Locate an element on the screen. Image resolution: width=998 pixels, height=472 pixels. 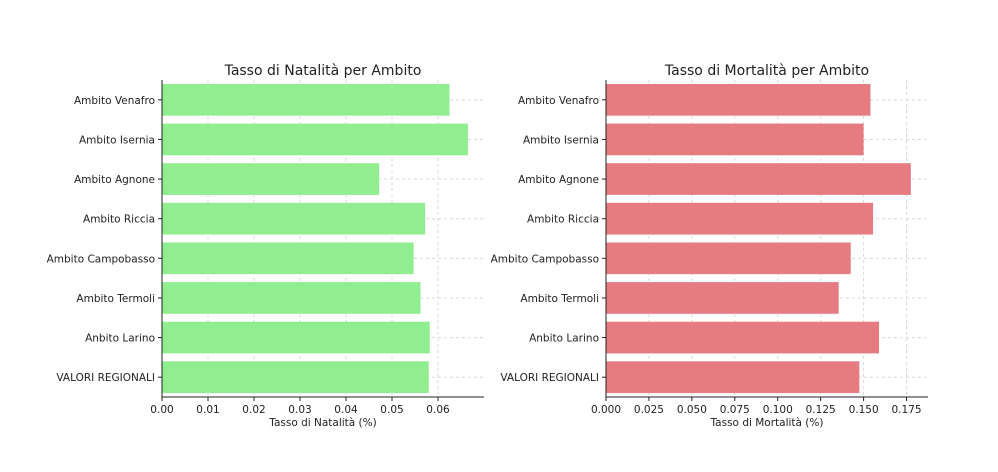
mortality-xtick-label-5: 0.125 is located at coordinates (821, 410).